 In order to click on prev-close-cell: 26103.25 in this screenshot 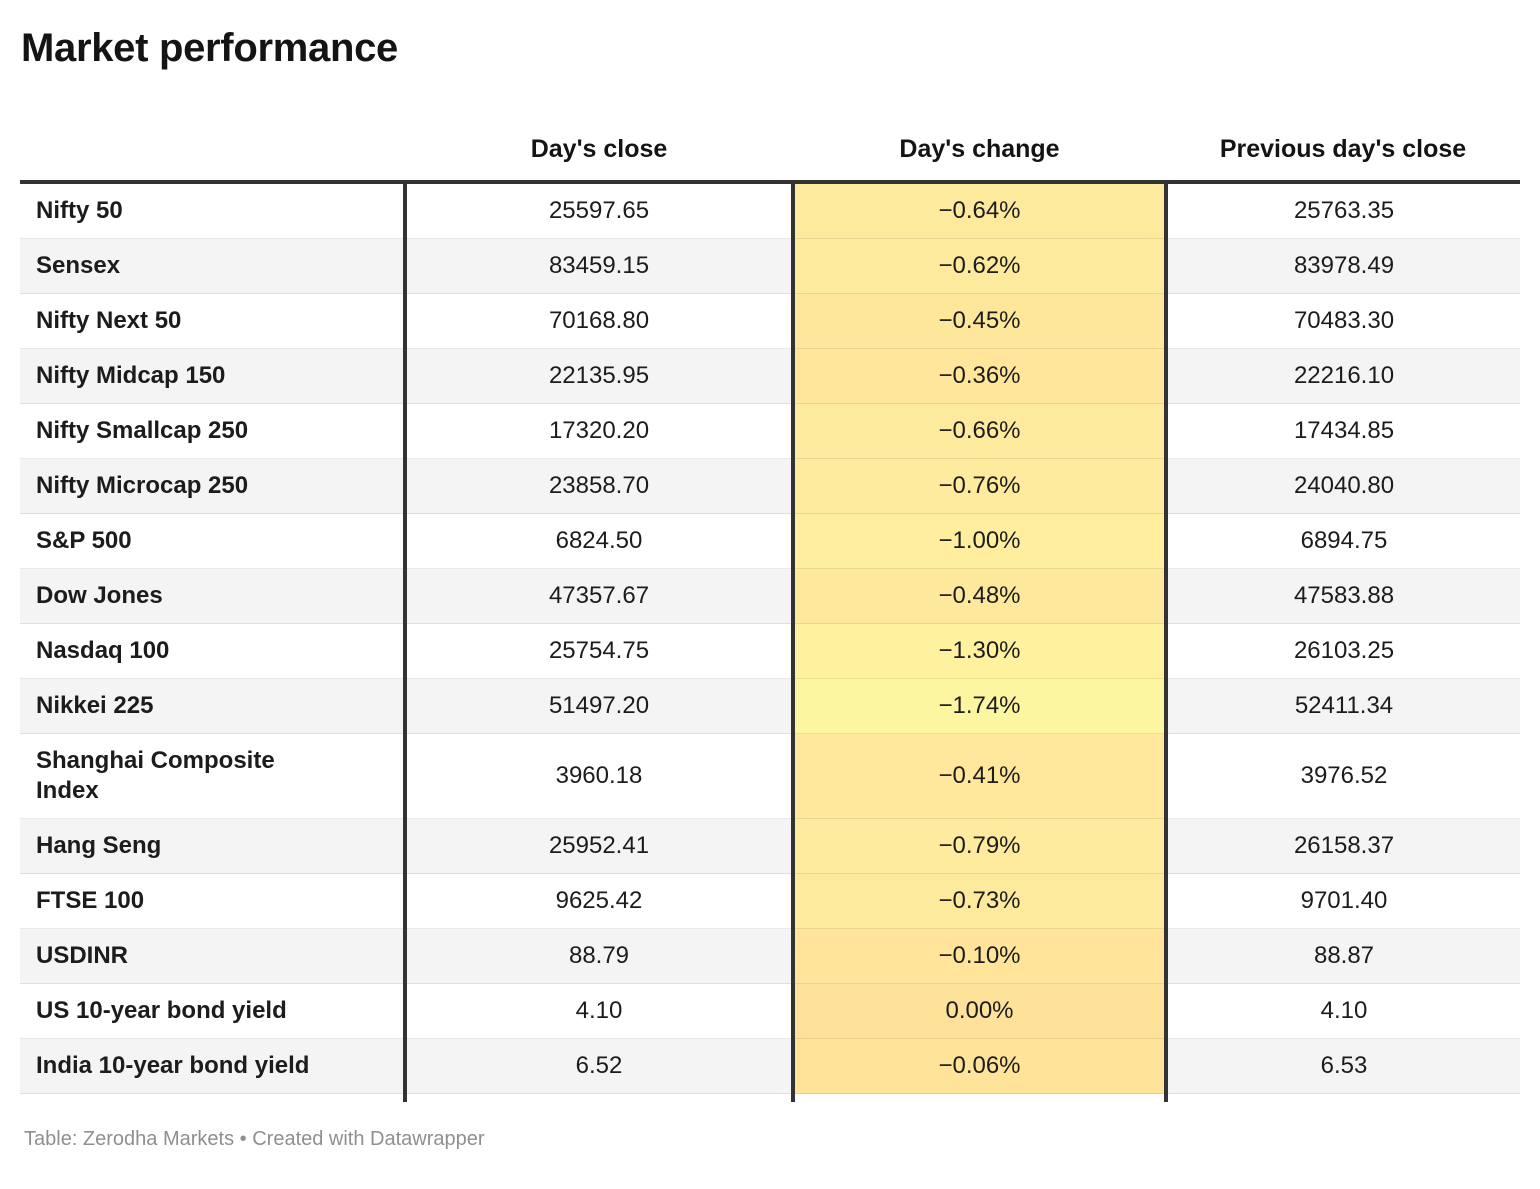, I will do `click(1343, 651)`.